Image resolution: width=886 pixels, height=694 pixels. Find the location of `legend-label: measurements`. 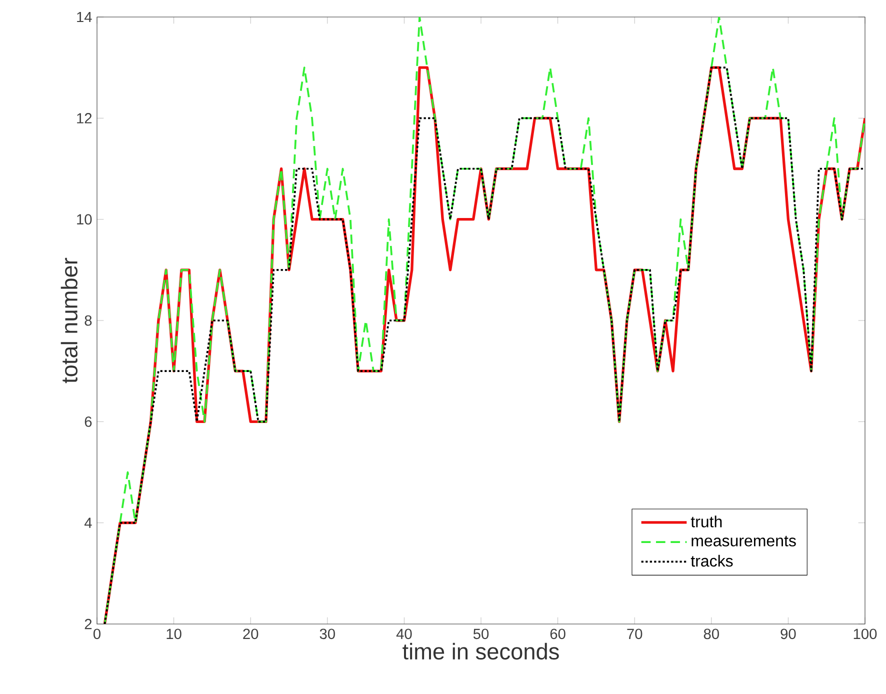

legend-label: measurements is located at coordinates (744, 541).